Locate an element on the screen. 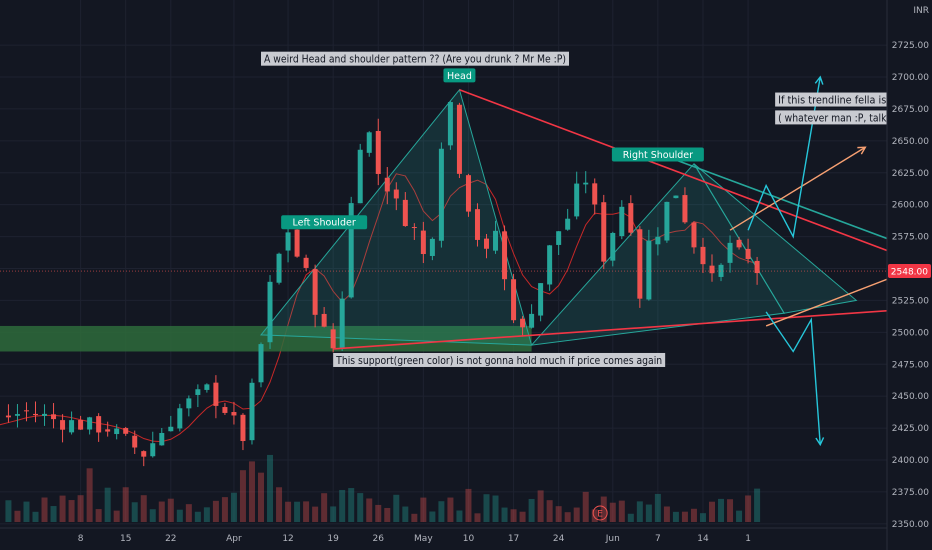  x-tick-label: 14 is located at coordinates (703, 539).